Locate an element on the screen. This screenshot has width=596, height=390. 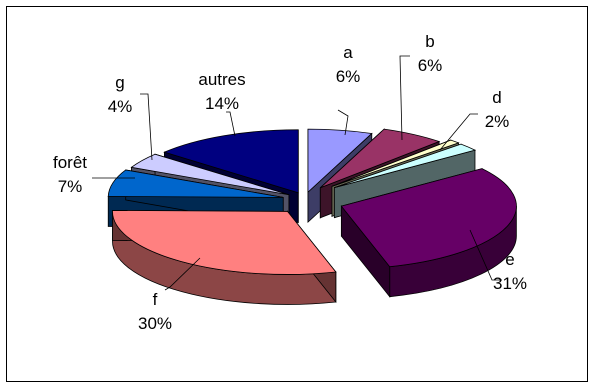
leader-line-f is located at coordinates (182, 274).